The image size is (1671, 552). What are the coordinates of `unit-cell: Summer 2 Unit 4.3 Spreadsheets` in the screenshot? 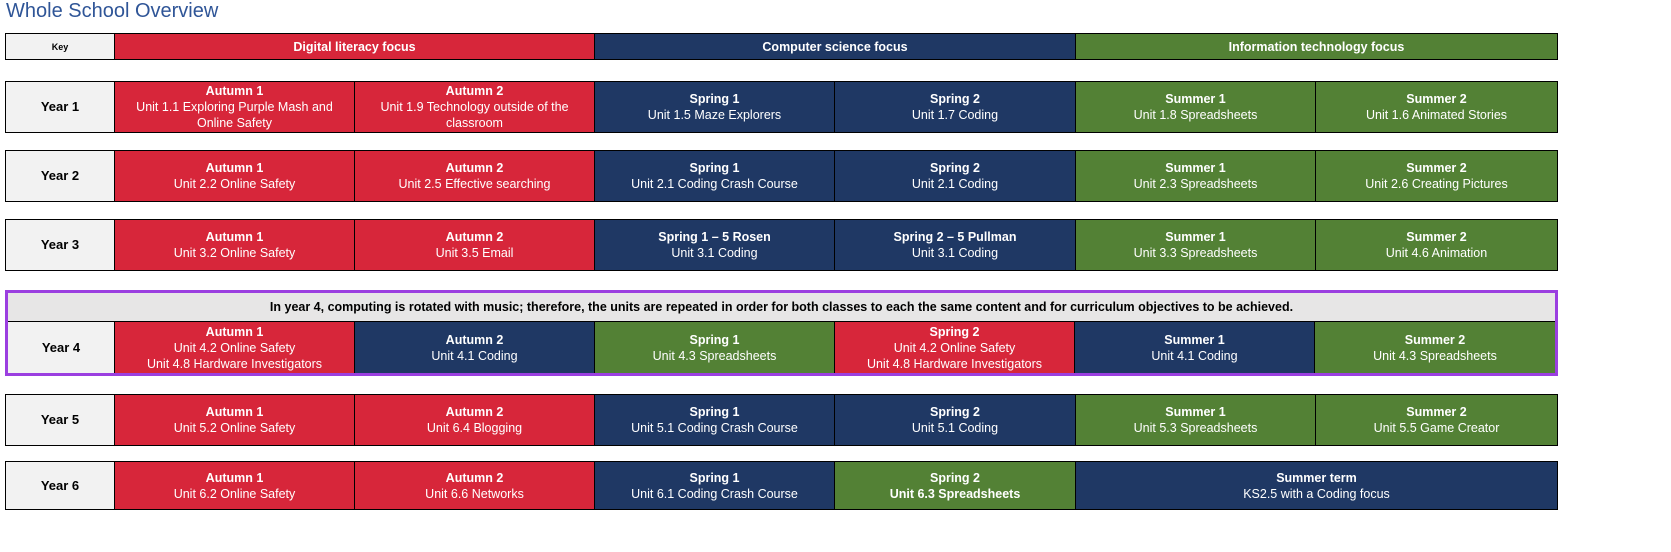 It's located at (1435, 347).